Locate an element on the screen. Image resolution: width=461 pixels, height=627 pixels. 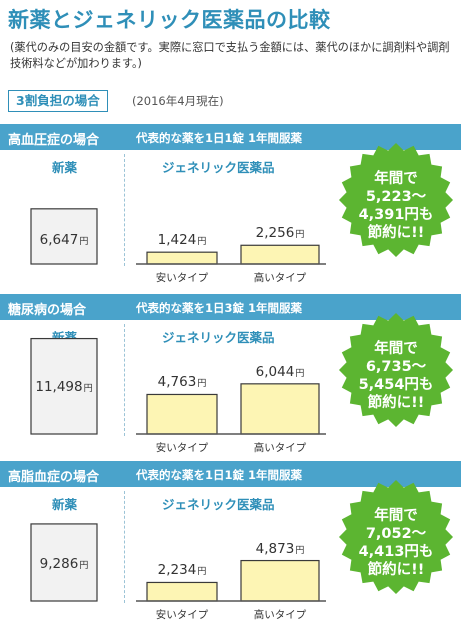
value-number: 4,763 is located at coordinates (177, 382).